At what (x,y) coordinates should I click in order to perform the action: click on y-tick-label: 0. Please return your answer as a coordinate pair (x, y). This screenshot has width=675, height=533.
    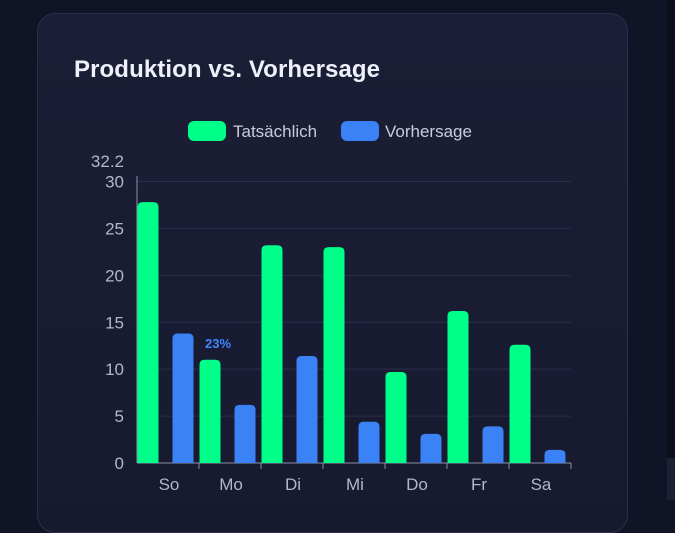
    Looking at the image, I should click on (119, 463).